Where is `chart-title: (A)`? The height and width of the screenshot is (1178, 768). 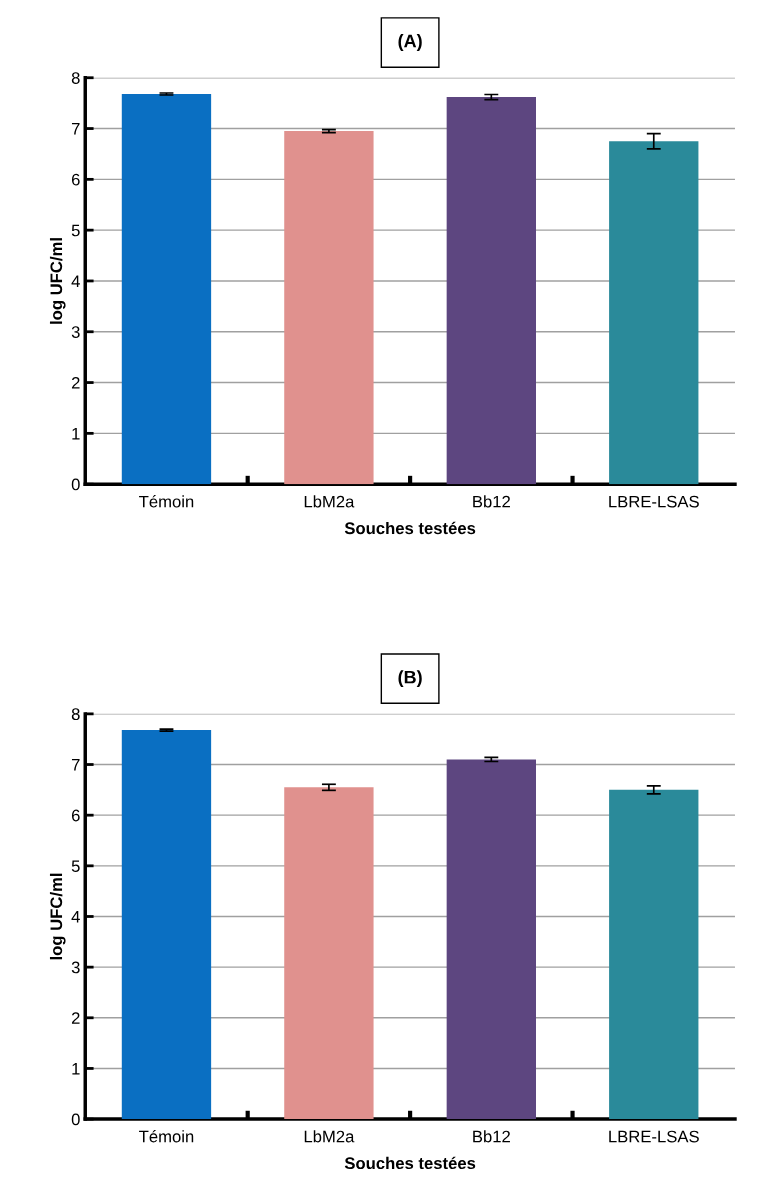
chart-title: (A) is located at coordinates (410, 42).